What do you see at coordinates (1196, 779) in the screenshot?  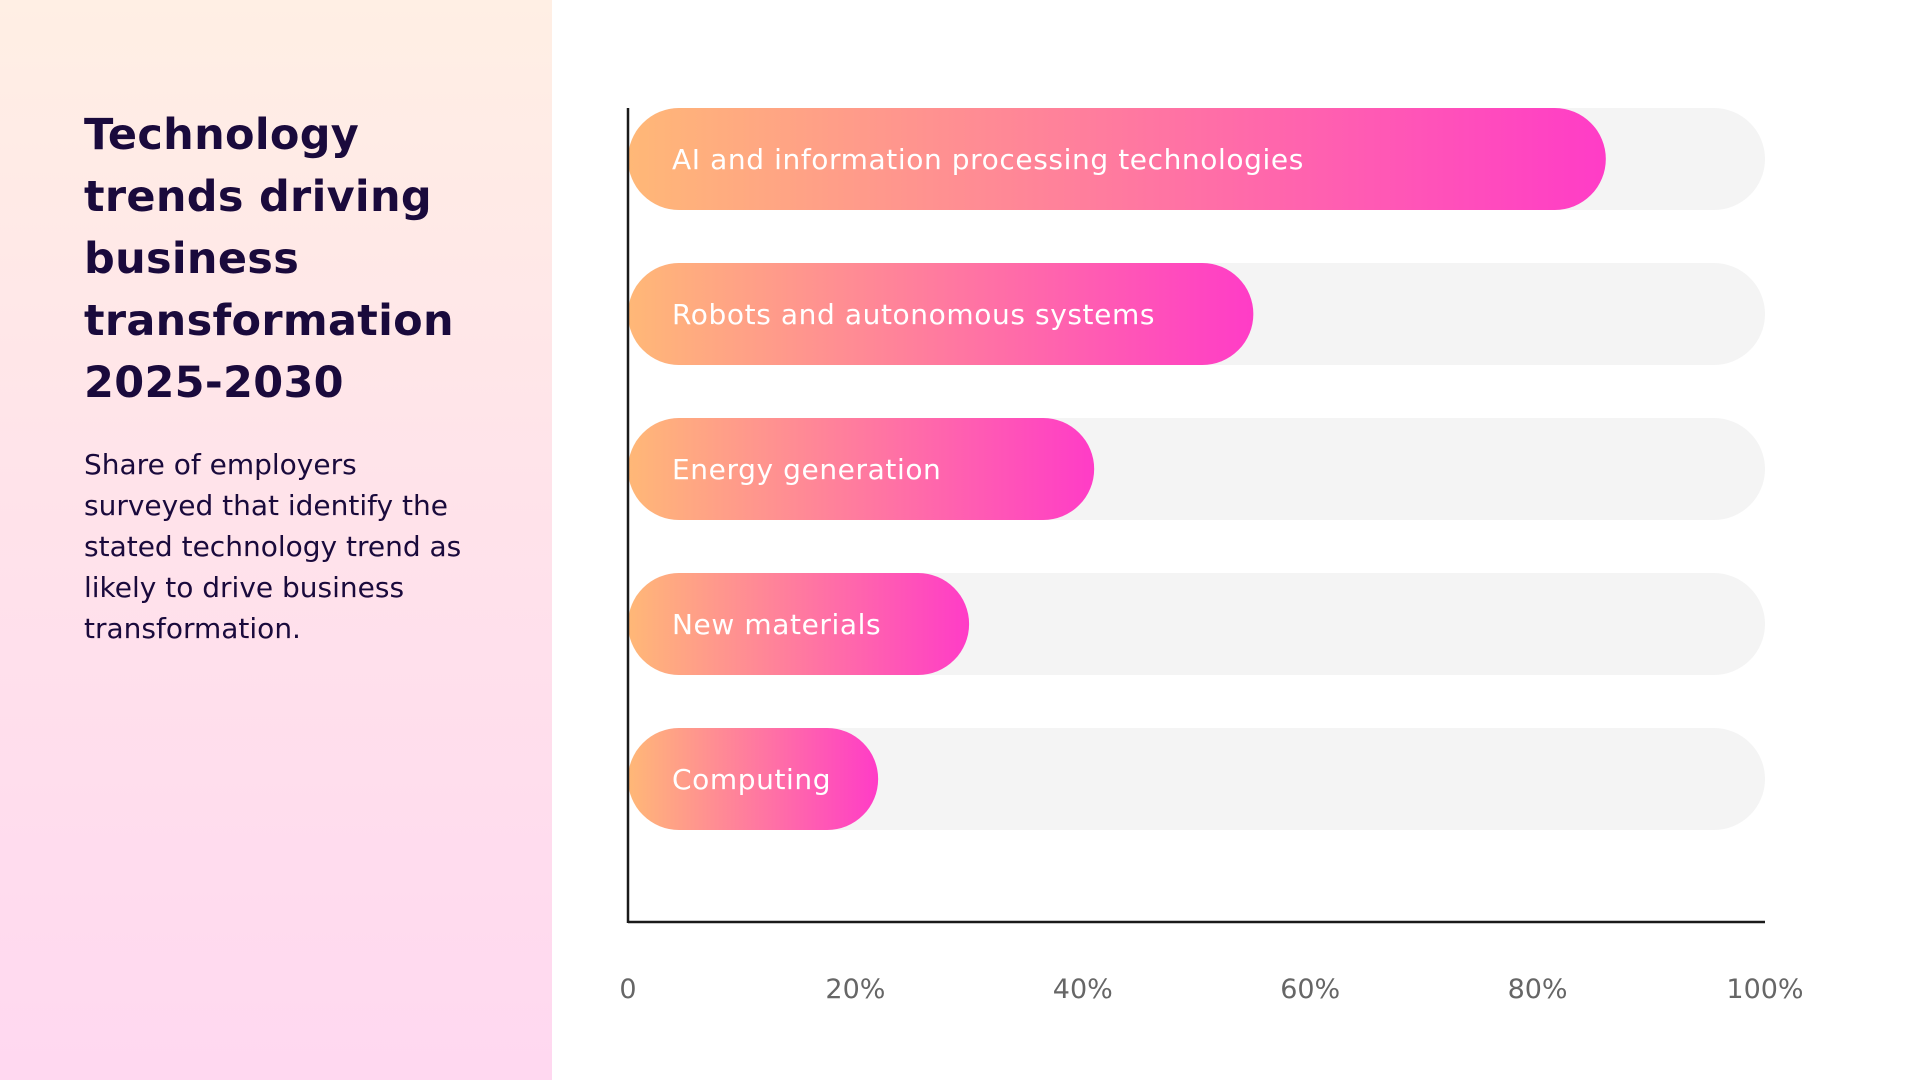 I see `bar-track` at bounding box center [1196, 779].